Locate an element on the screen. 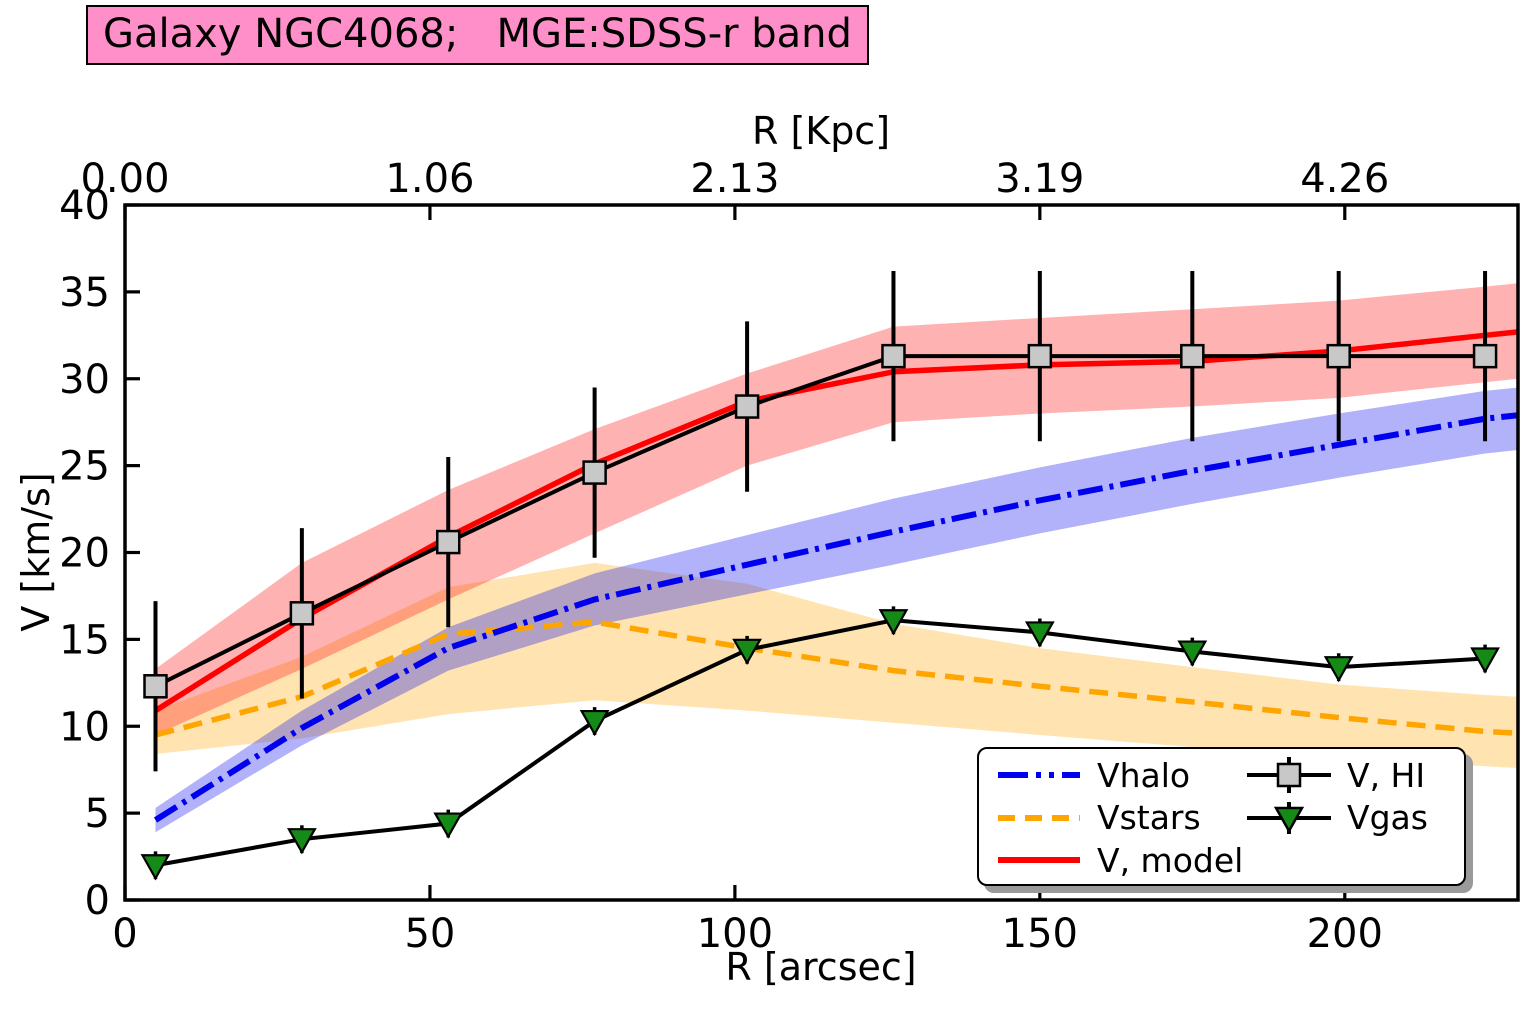 The width and height of the screenshot is (1539, 1013). legend-item-vstars: Vstars is located at coordinates (1120, 818).